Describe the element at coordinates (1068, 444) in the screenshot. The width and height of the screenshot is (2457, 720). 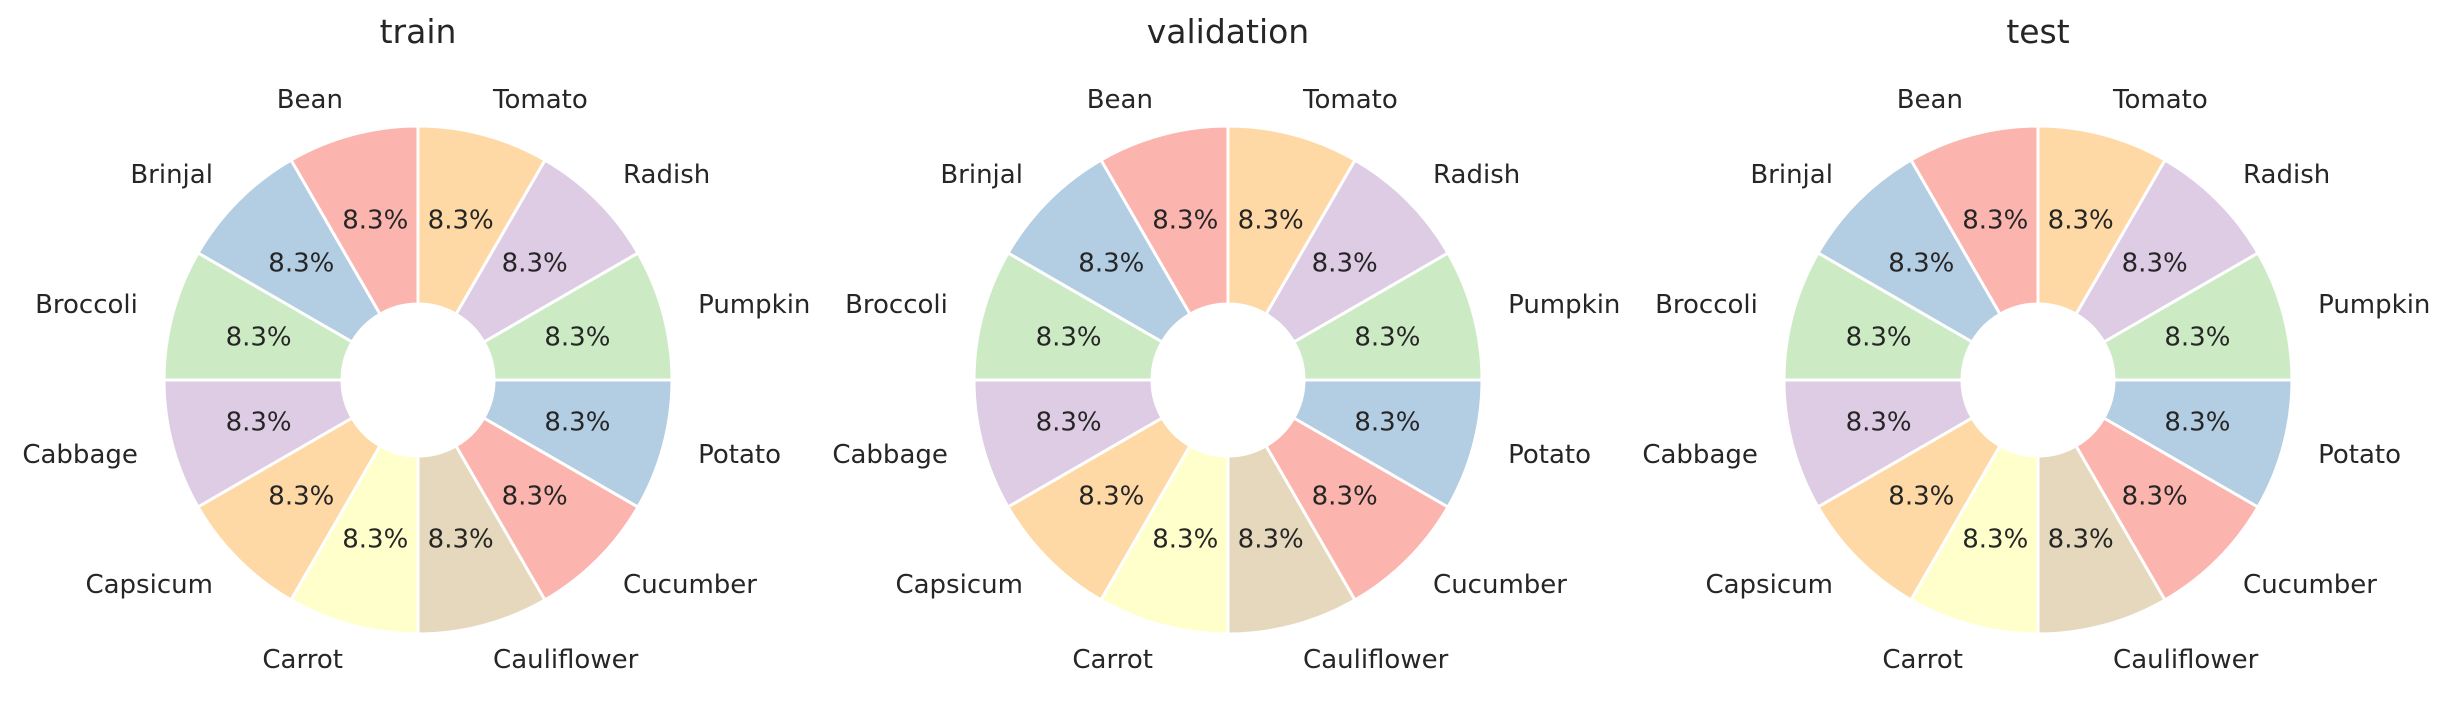
I see `pie-slice-cabbage` at that location.